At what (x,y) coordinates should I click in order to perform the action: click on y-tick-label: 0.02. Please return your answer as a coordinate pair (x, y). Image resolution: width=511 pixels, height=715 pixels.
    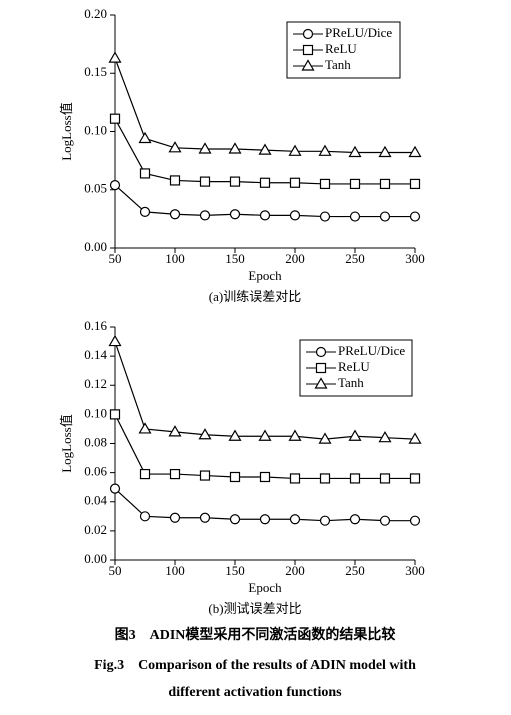
    Looking at the image, I should click on (95, 529).